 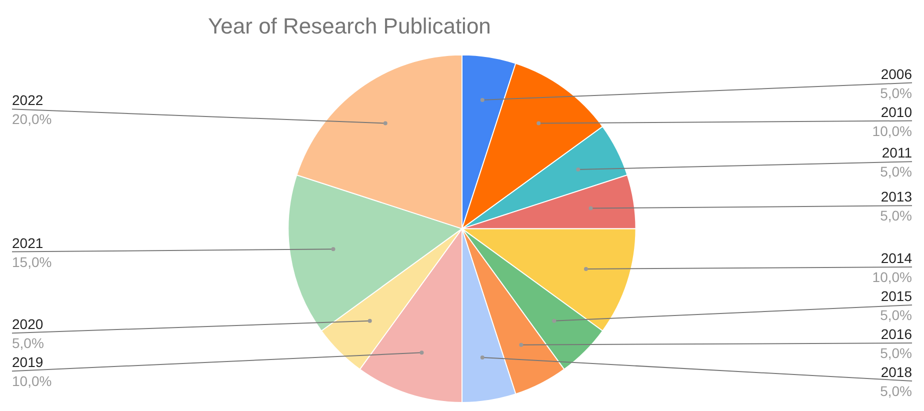 I want to click on slice-label: 2006, so click(x=896, y=74).